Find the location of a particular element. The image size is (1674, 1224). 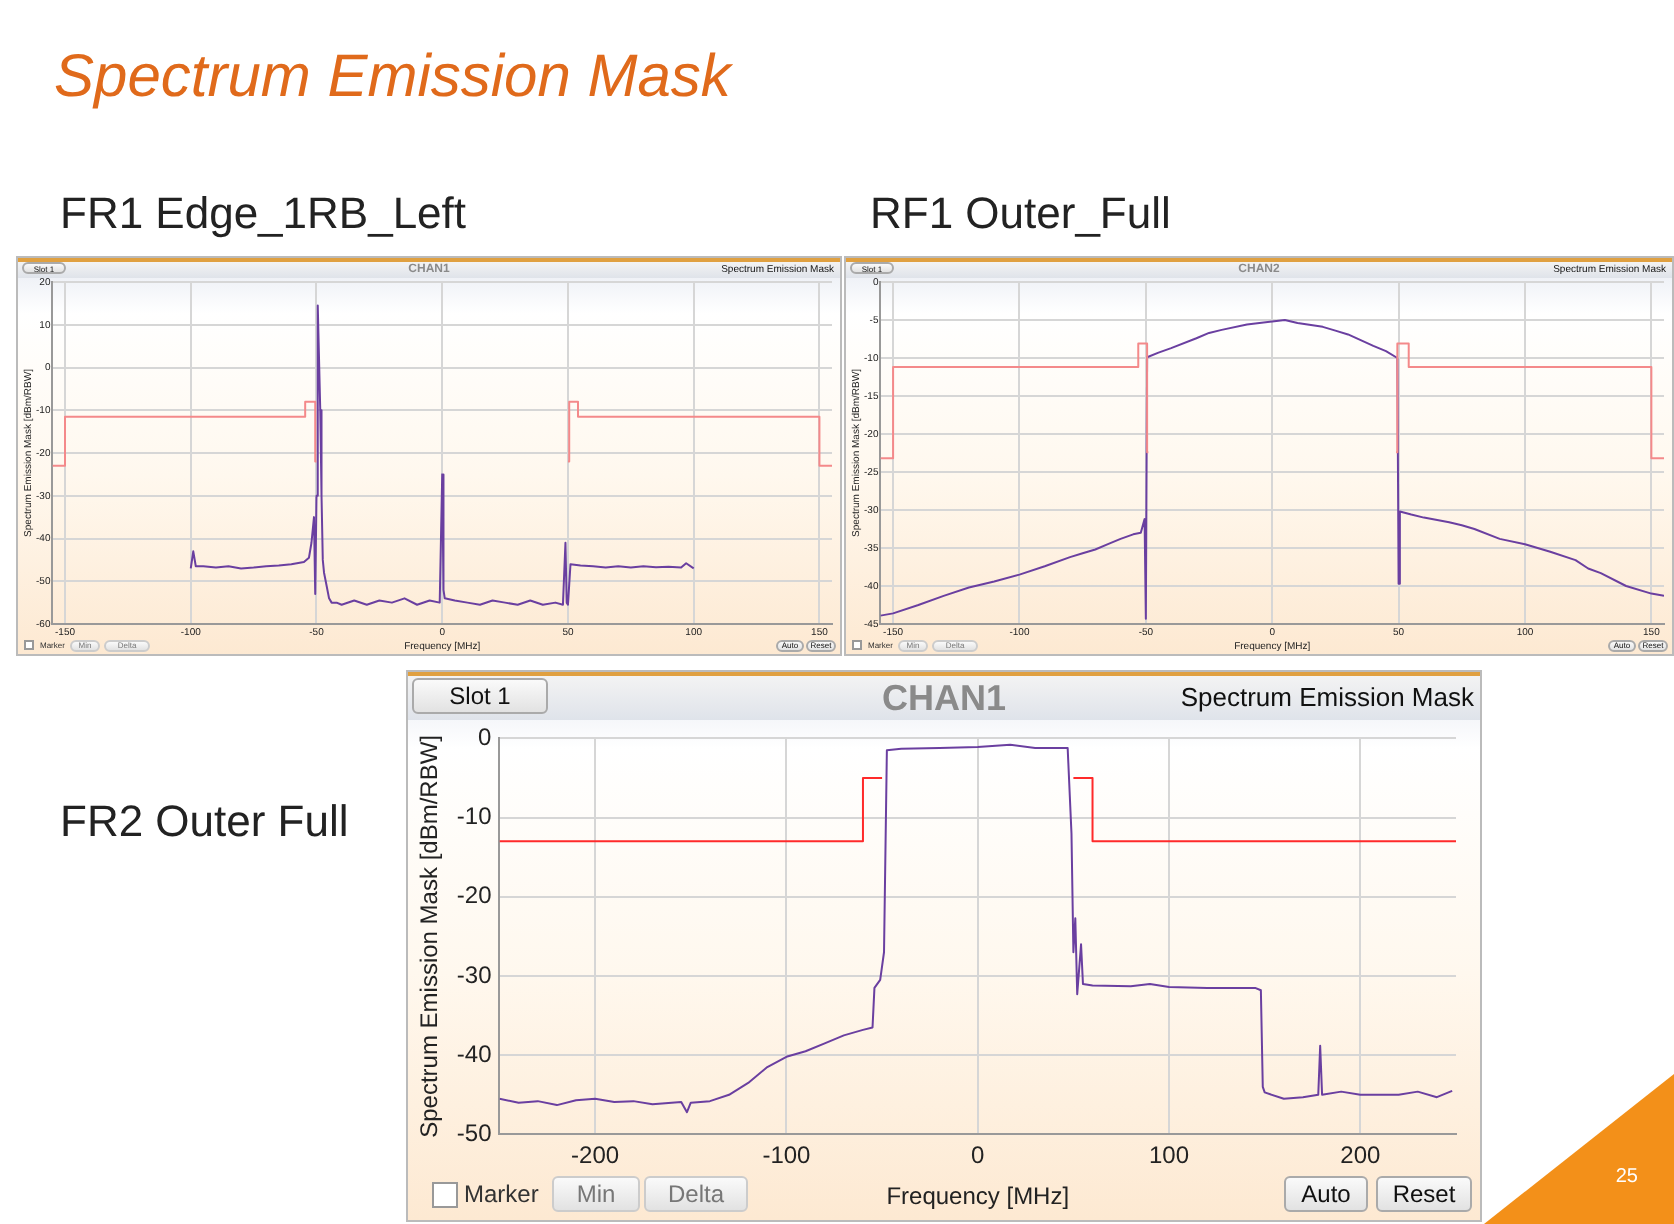

y-tick-label: -40 is located at coordinates (474, 1053).